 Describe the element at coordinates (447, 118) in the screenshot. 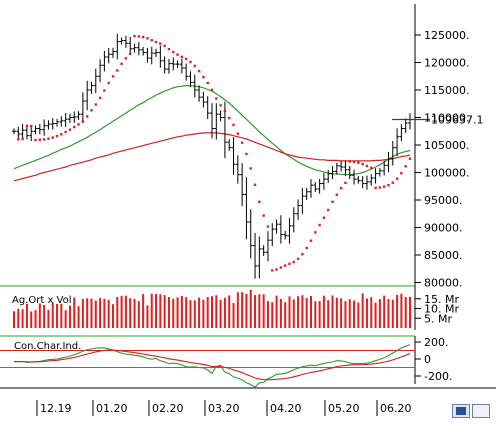

I see `y-tick-label: 110000.` at that location.